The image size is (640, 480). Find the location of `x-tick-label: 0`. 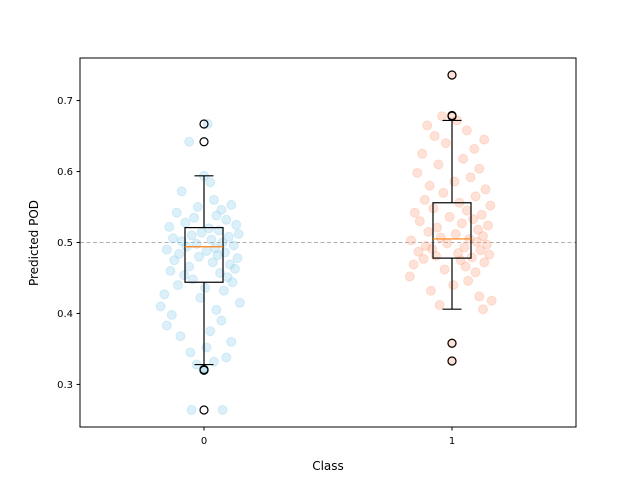

x-tick-label: 0 is located at coordinates (204, 441).